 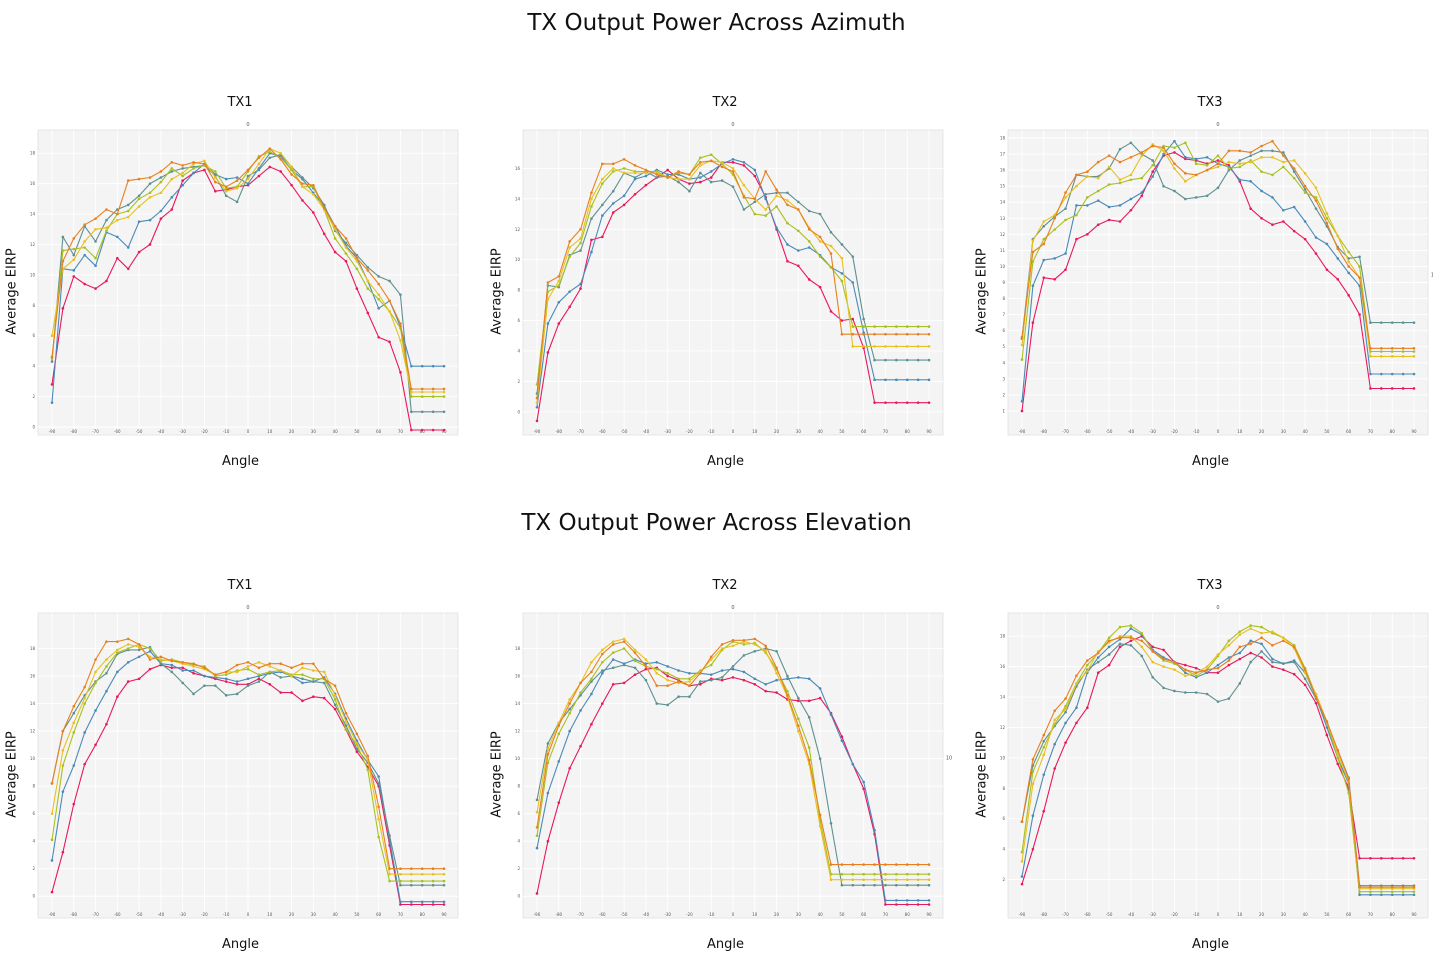 I want to click on x-tick-label: 30, so click(x=314, y=914).